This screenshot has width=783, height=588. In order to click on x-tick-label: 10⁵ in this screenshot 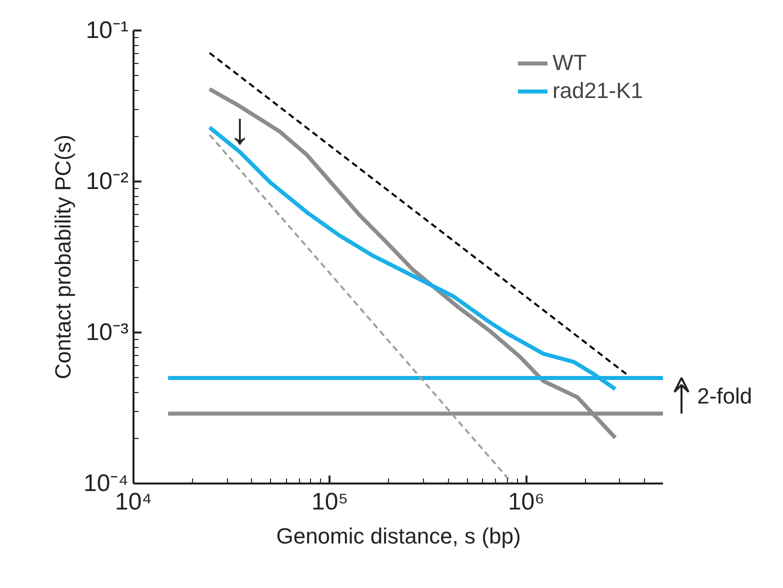, I will do `click(330, 502)`.